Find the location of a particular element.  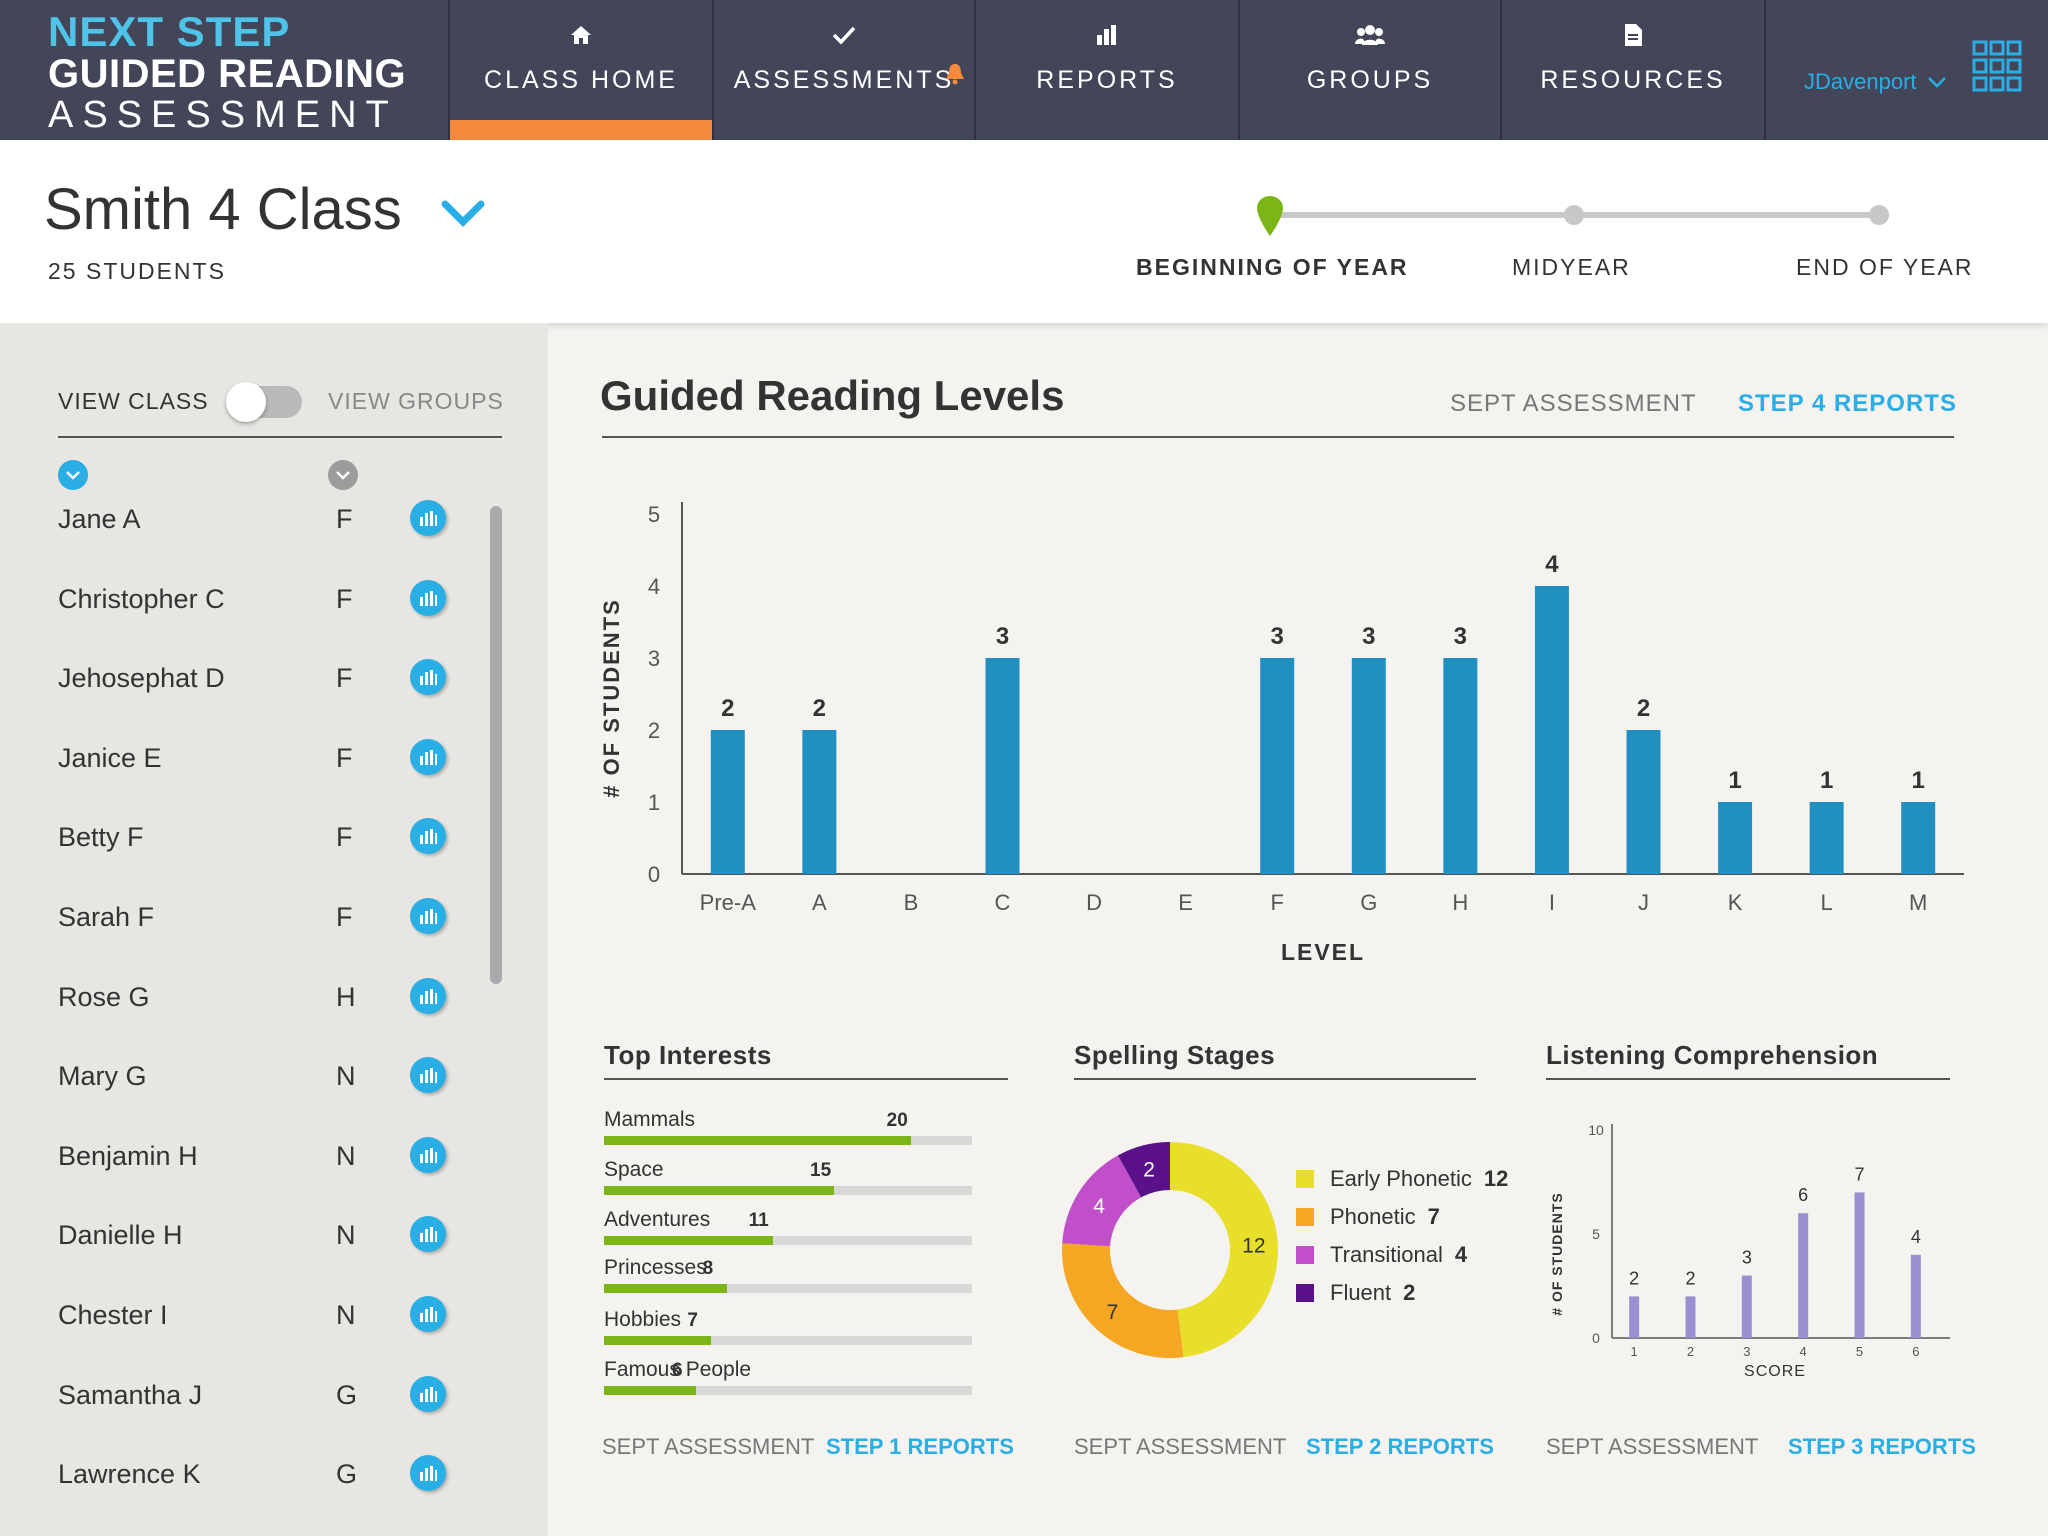

x-axis-label: SCORE is located at coordinates (1775, 1371).